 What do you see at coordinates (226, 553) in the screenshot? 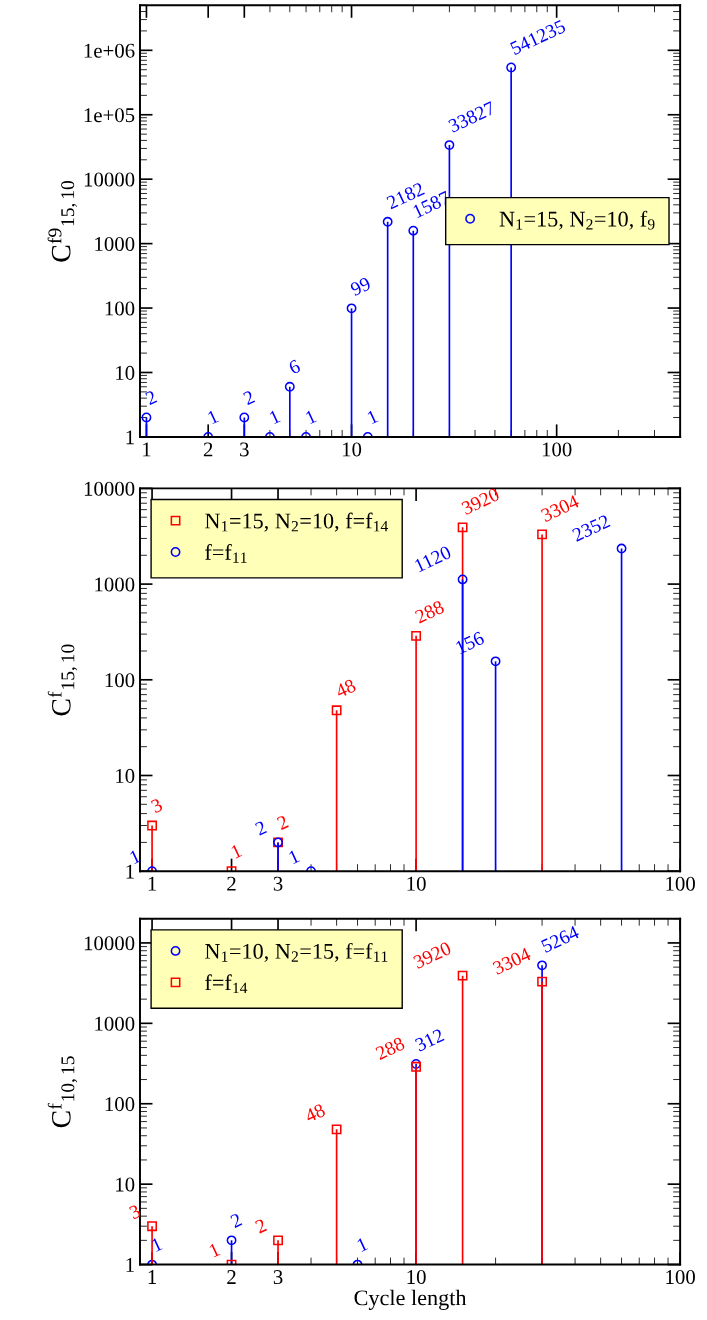
I see `legend-label: f=f$_{11}$` at bounding box center [226, 553].